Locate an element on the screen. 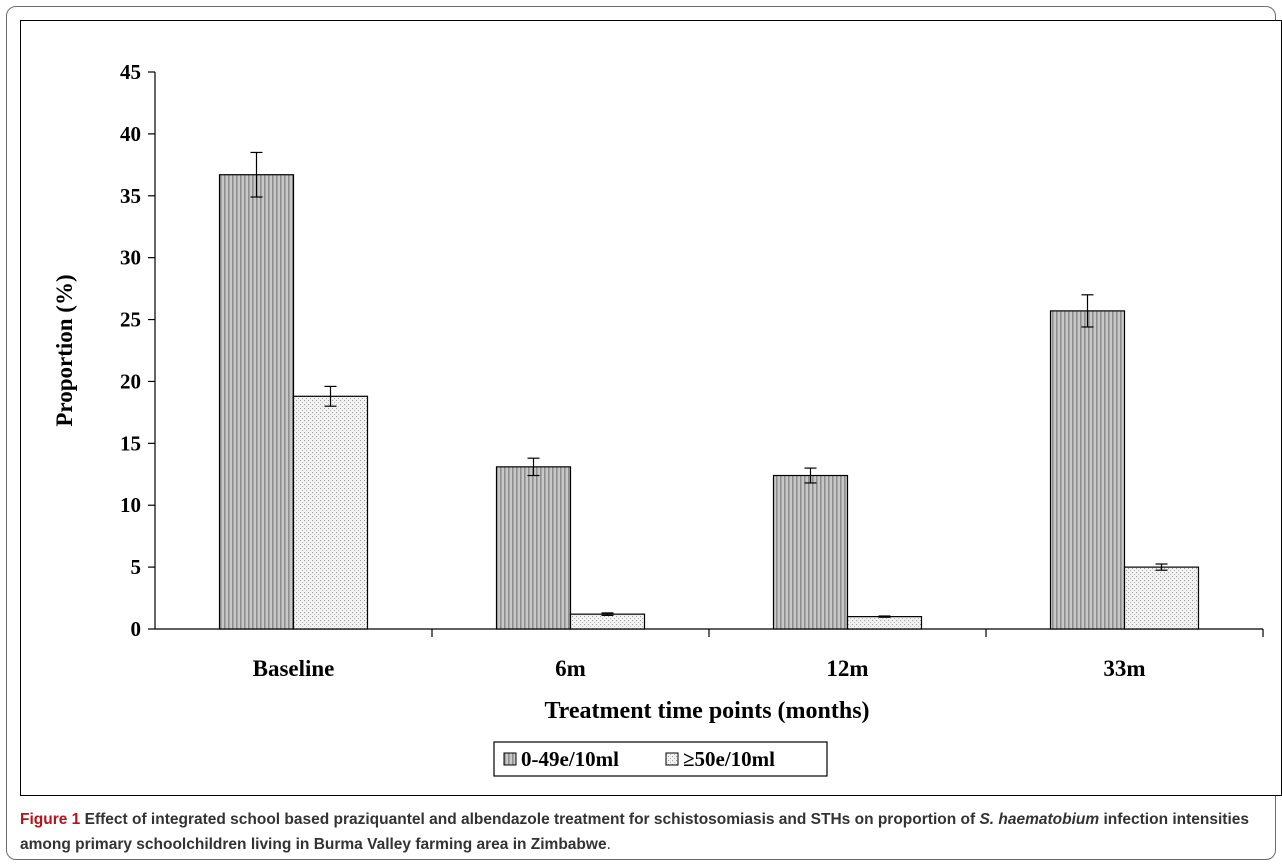 The height and width of the screenshot is (868, 1282). x-tick-label: 33m is located at coordinates (1124, 668).